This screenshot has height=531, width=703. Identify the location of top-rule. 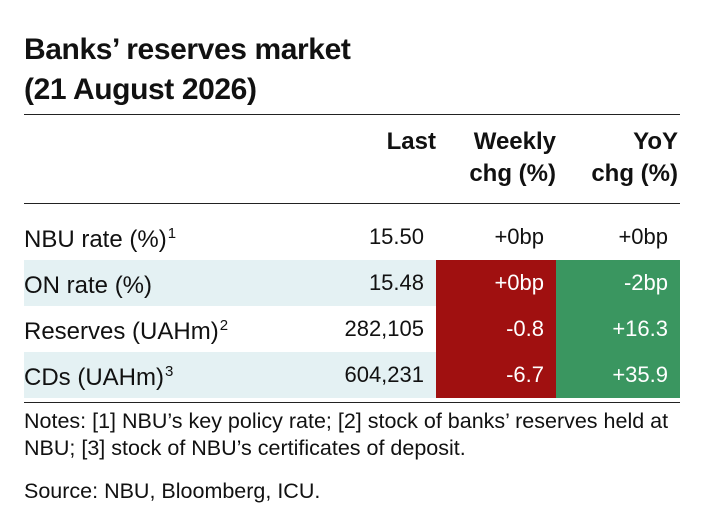
(352, 114).